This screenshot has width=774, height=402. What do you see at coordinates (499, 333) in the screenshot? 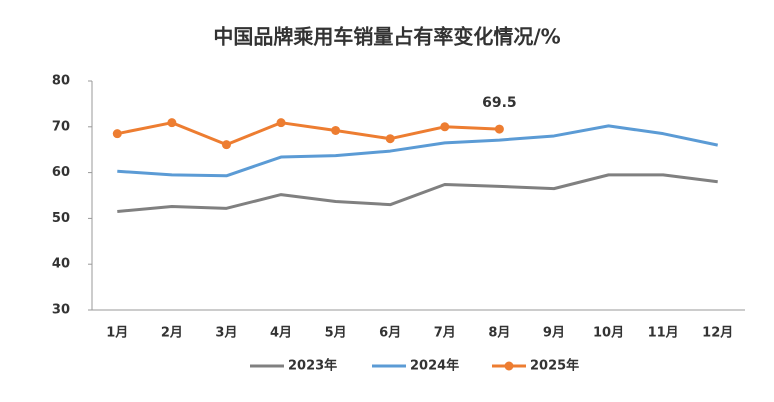
I see `x-tick-label: 8月` at bounding box center [499, 333].